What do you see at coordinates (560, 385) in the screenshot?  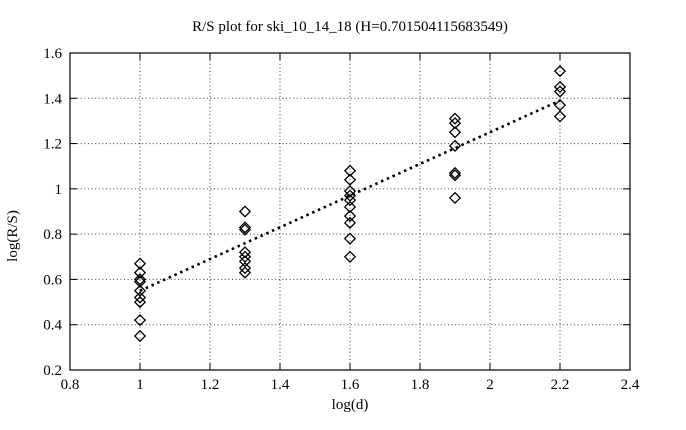 I see `x-tick-label: 2.2` at bounding box center [560, 385].